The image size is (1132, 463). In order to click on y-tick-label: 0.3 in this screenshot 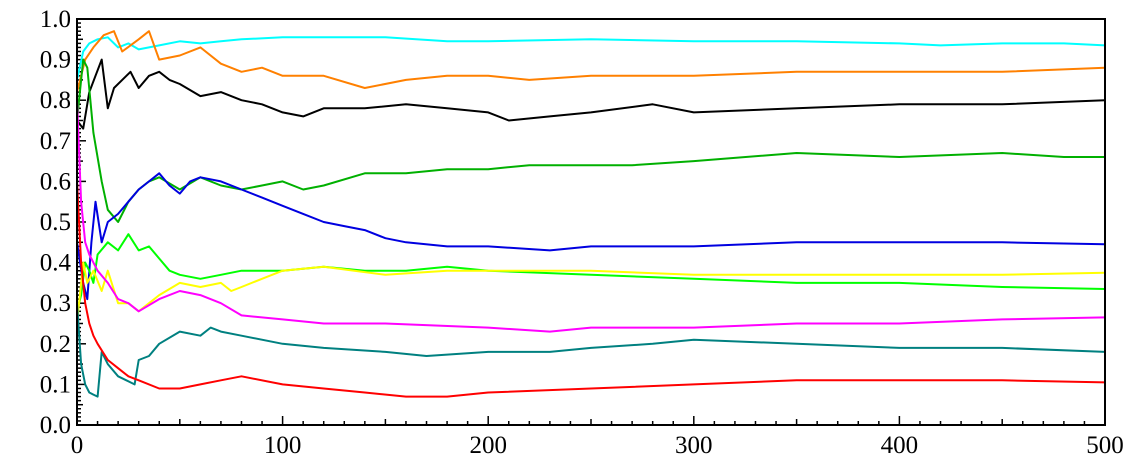, I will do `click(55, 303)`.